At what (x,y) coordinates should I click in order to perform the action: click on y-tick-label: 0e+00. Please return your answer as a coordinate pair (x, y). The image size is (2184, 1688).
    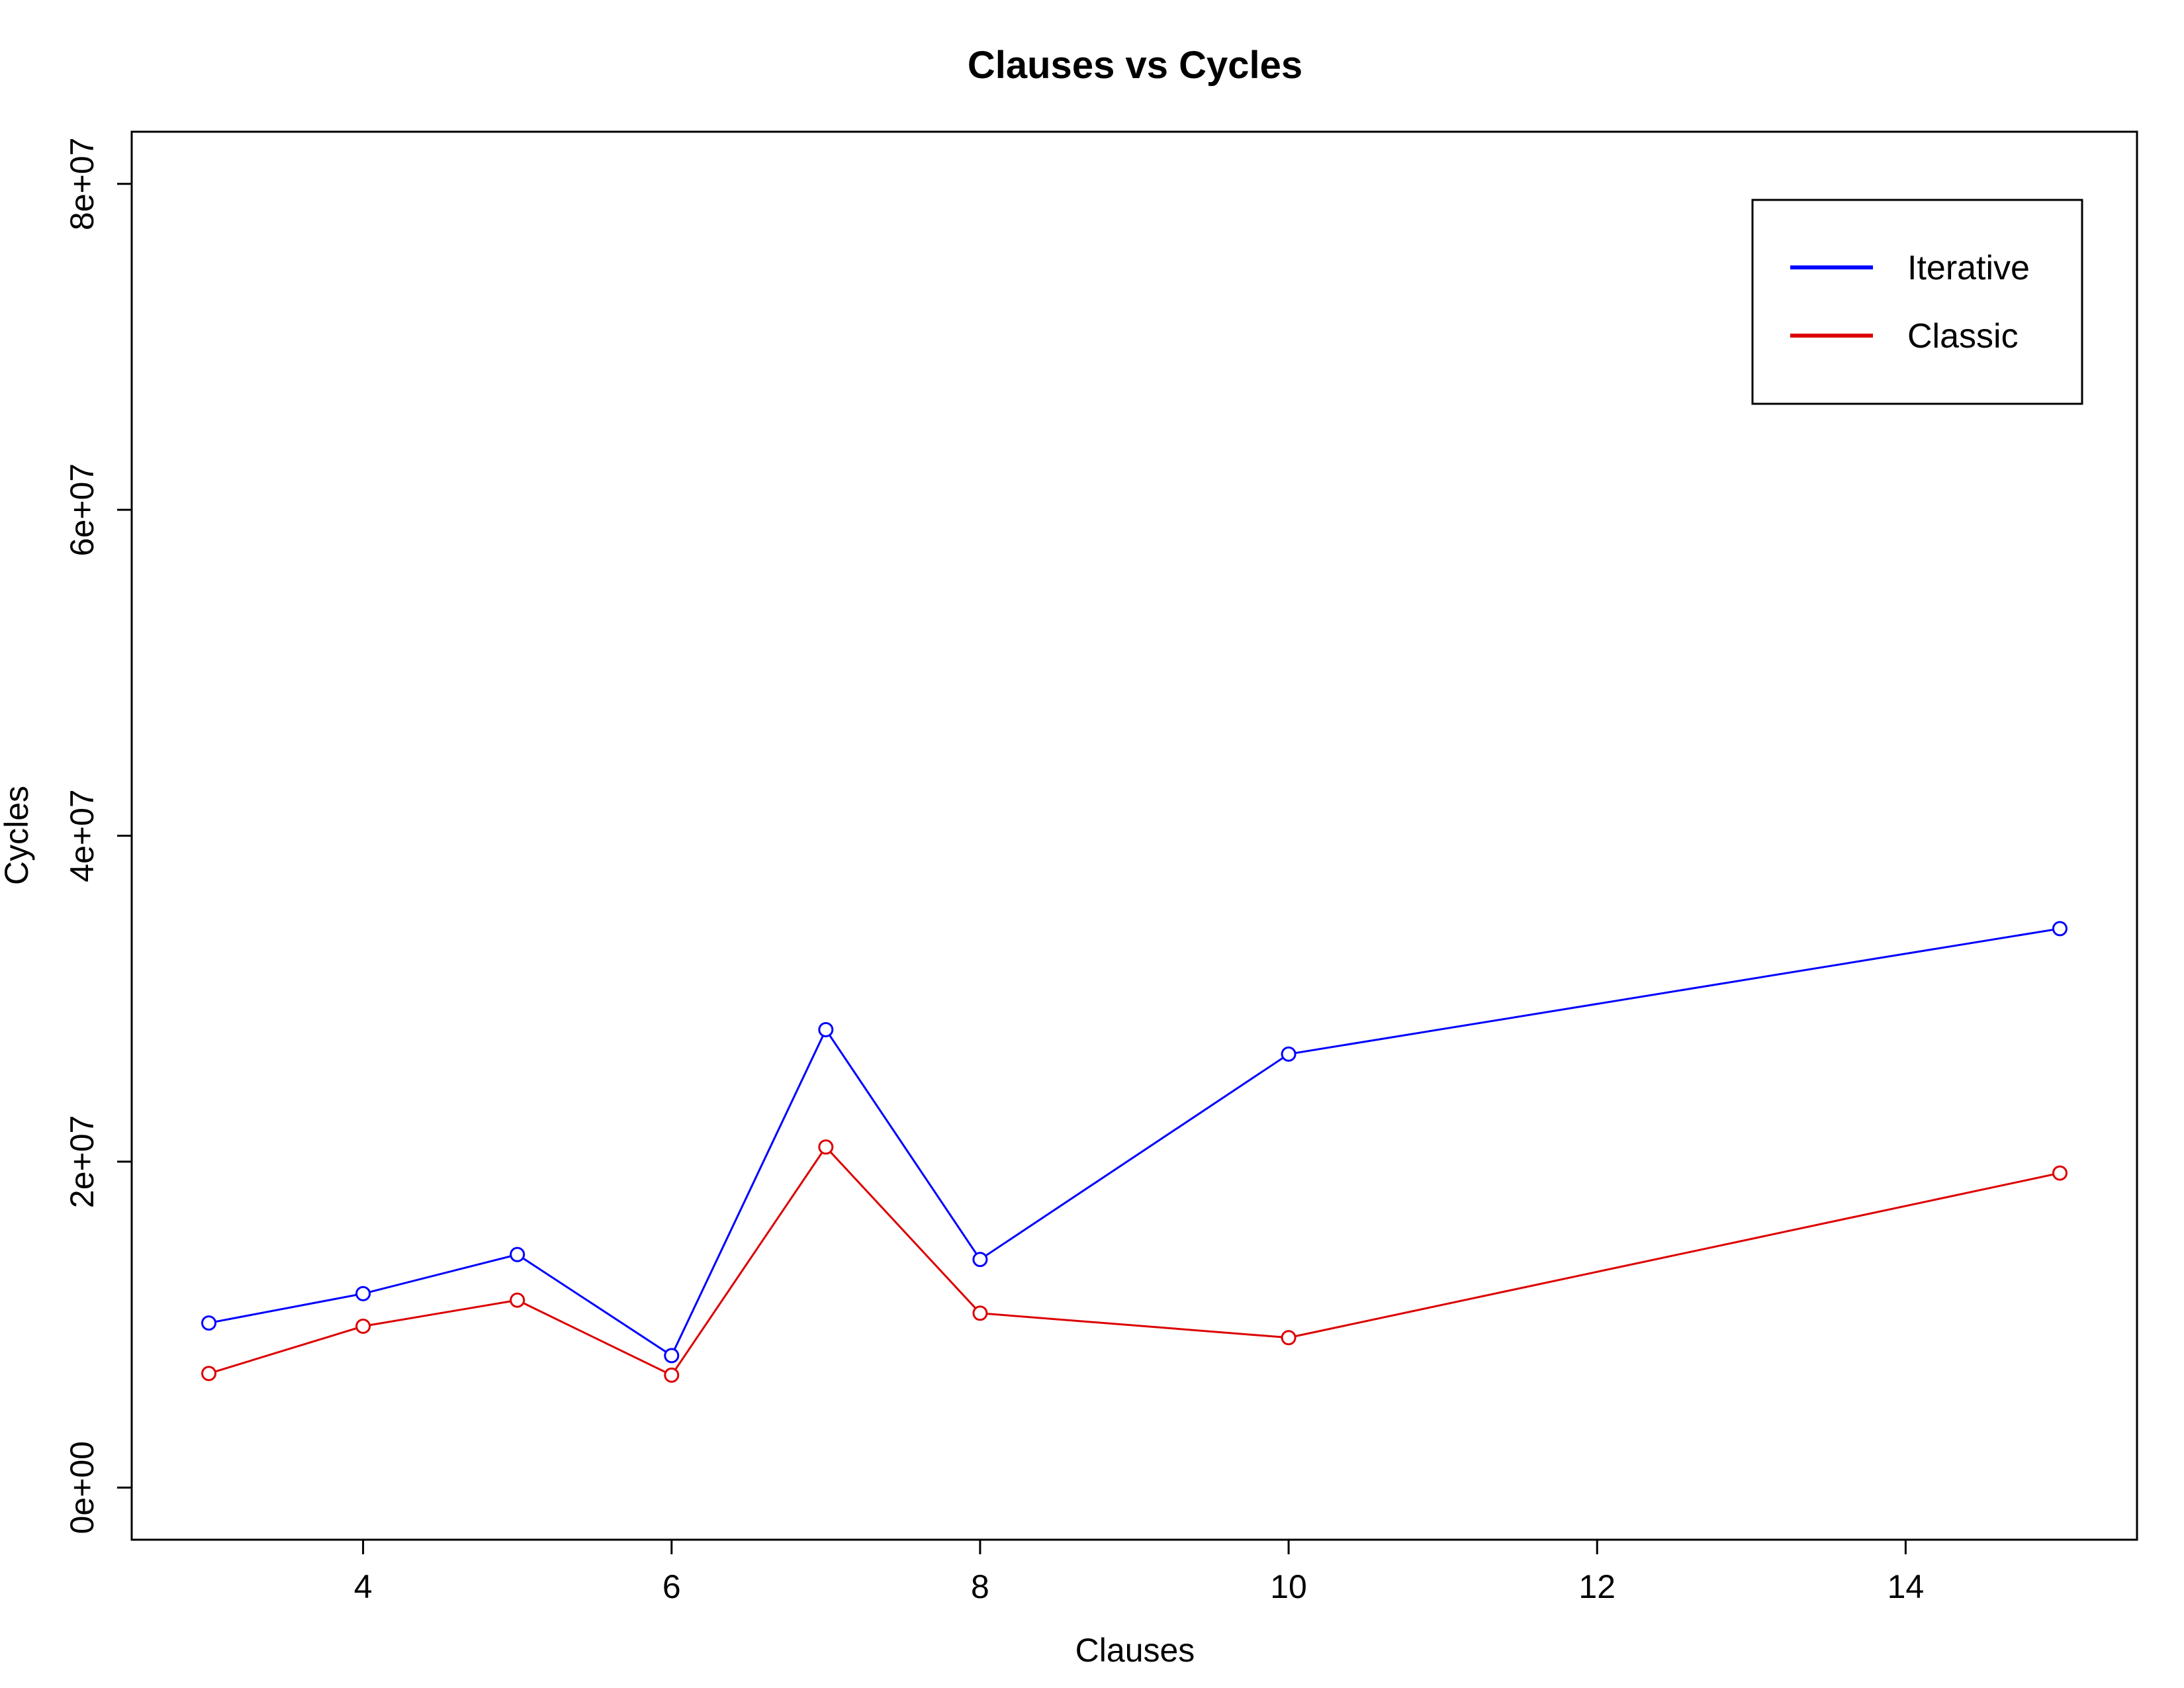
    Looking at the image, I should click on (82, 1487).